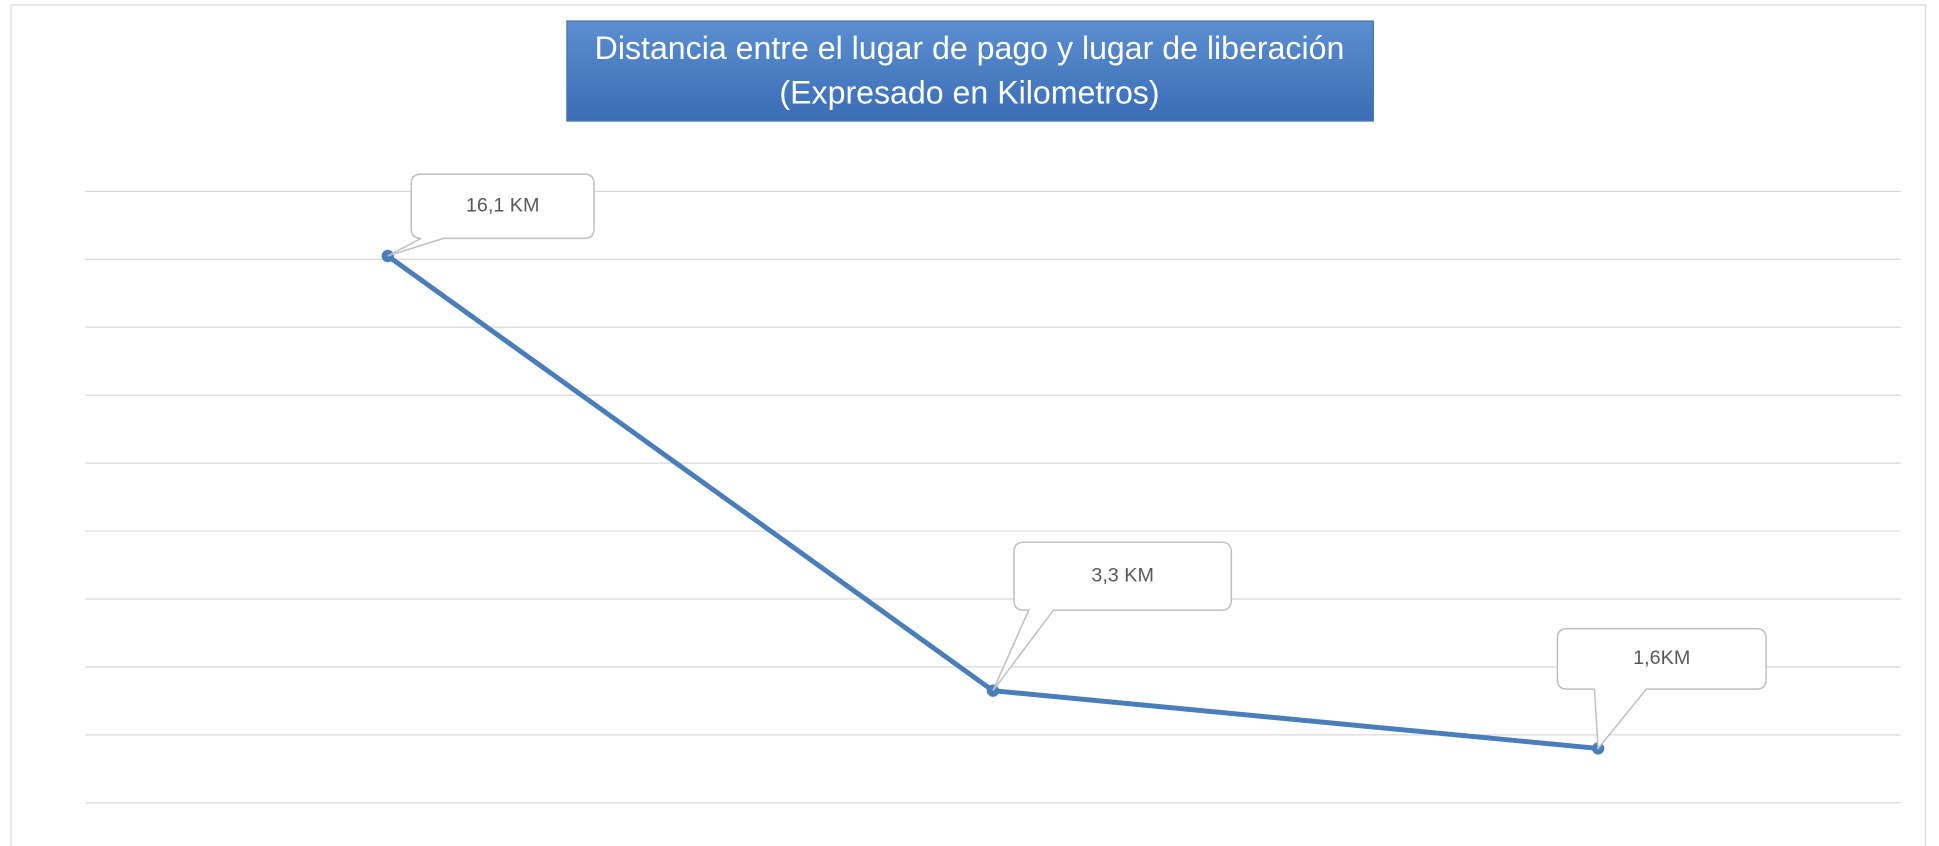 This screenshot has height=846, width=1939. I want to click on data-label: 16,1 KM, so click(503, 205).